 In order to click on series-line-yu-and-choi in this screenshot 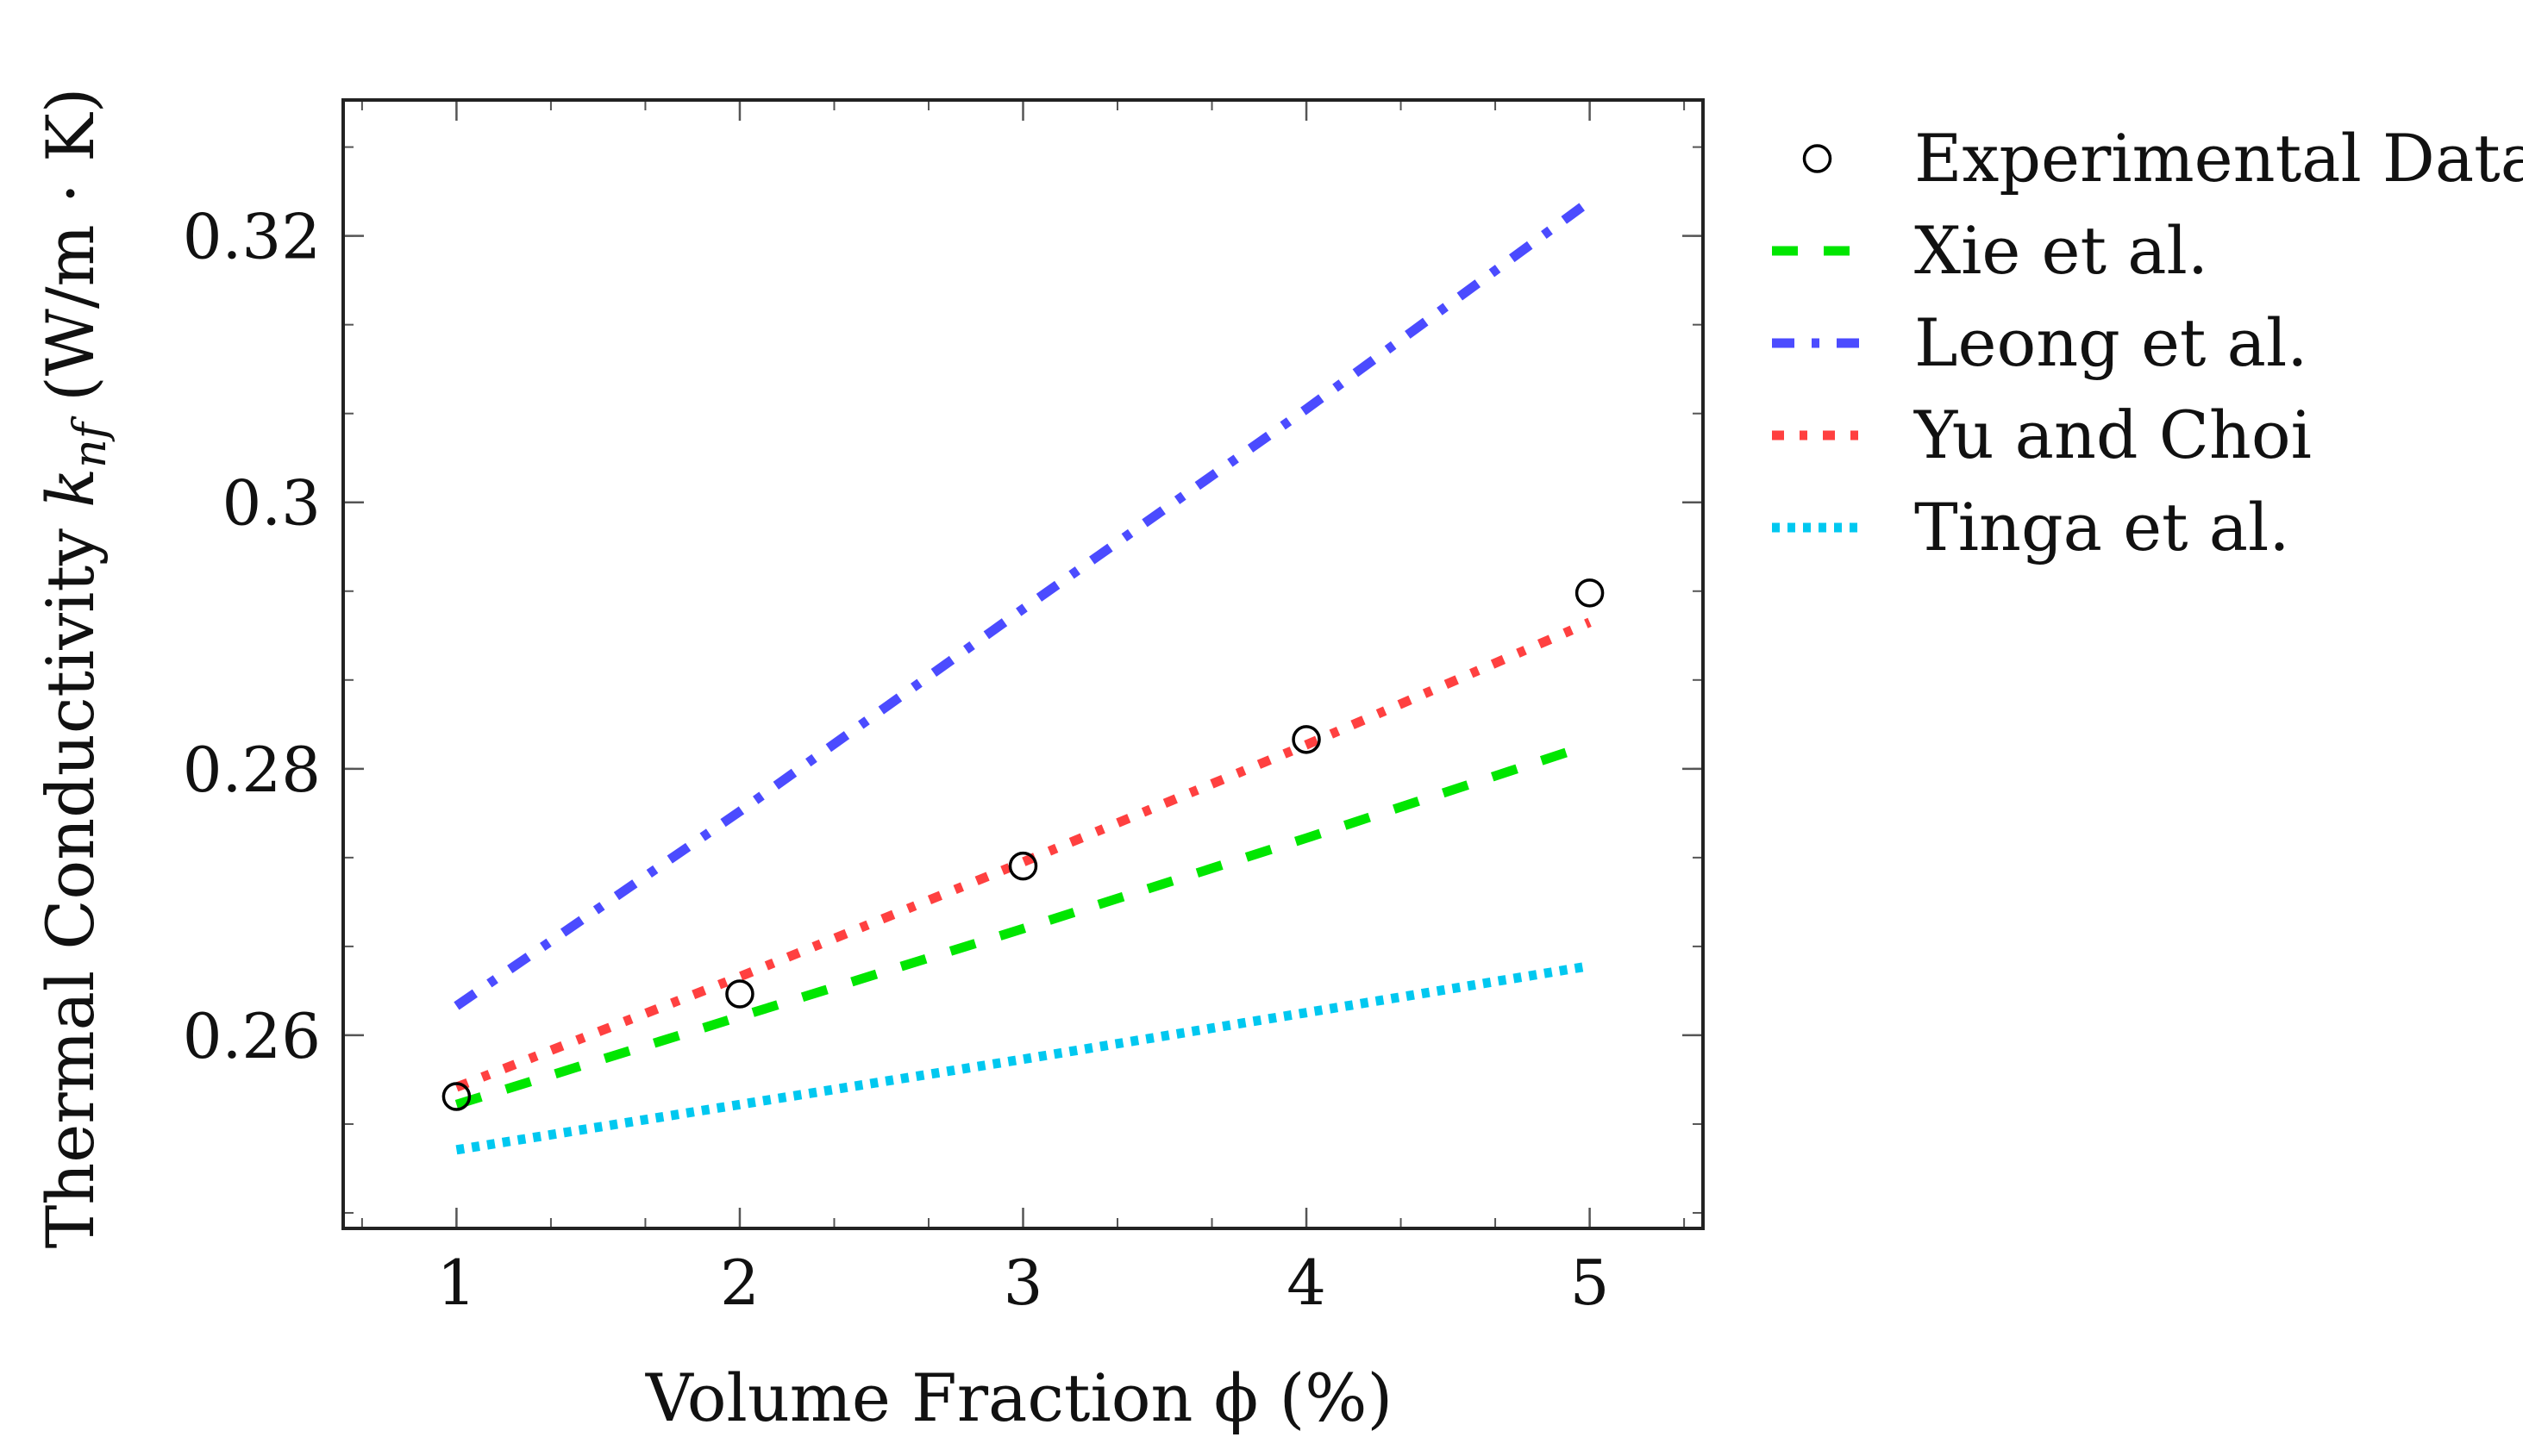, I will do `click(1023, 855)`.